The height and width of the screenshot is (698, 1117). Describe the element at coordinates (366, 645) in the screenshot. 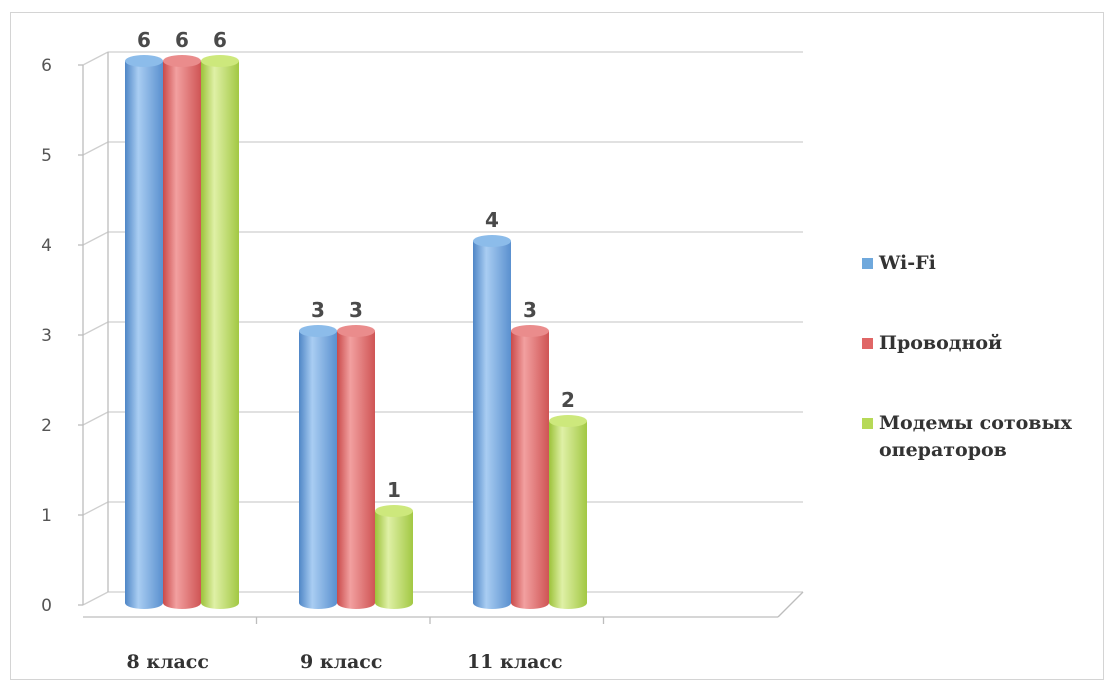

I see `x-axis-categories: 8 класс 9 класс 11 класс` at that location.